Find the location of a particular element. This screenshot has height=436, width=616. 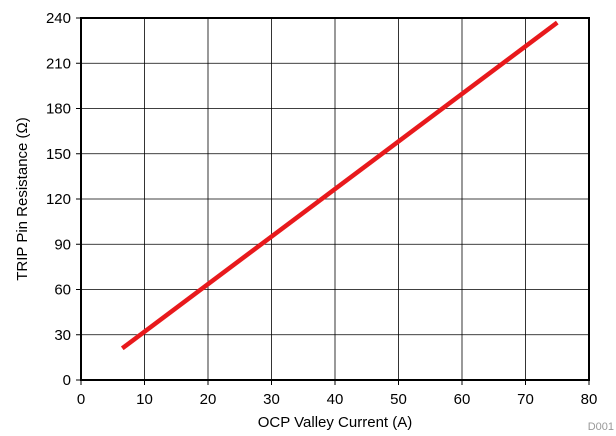

x-axis-title: OCP Valley Current (A) is located at coordinates (335, 422).